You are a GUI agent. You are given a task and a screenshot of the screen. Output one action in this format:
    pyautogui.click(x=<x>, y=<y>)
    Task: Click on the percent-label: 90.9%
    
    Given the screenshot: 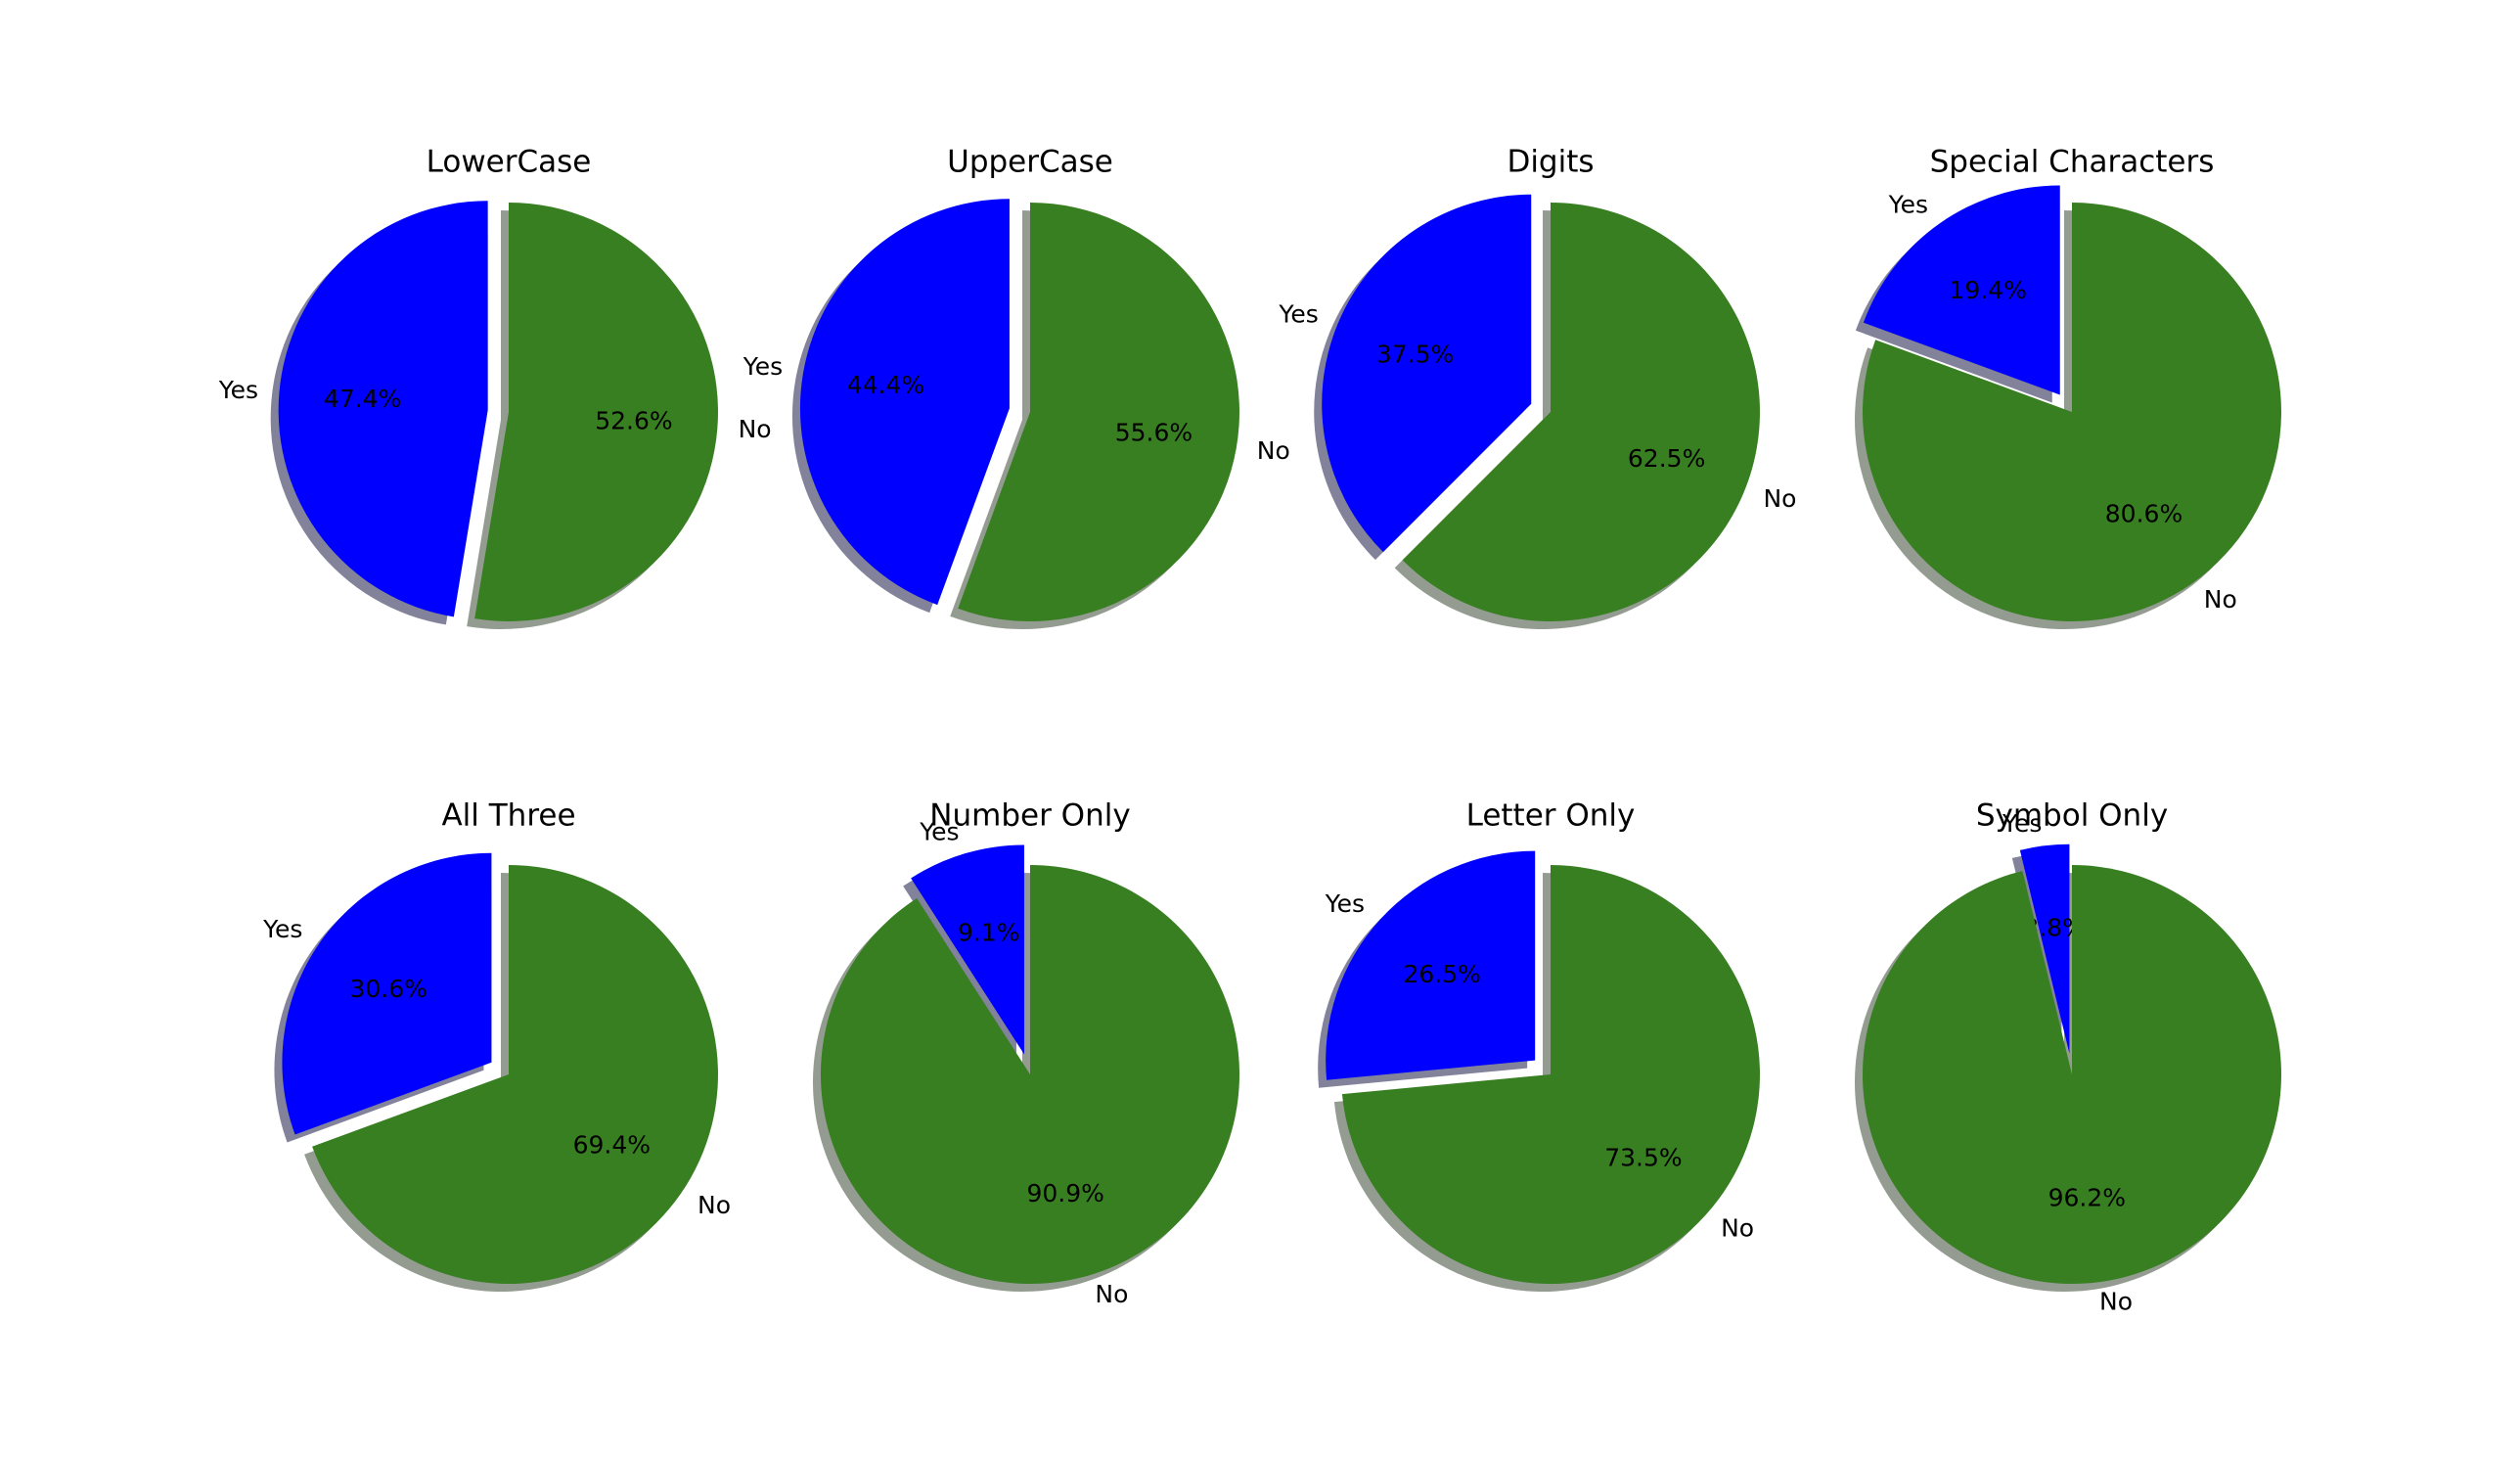 What is the action you would take?
    pyautogui.click(x=1064, y=1193)
    